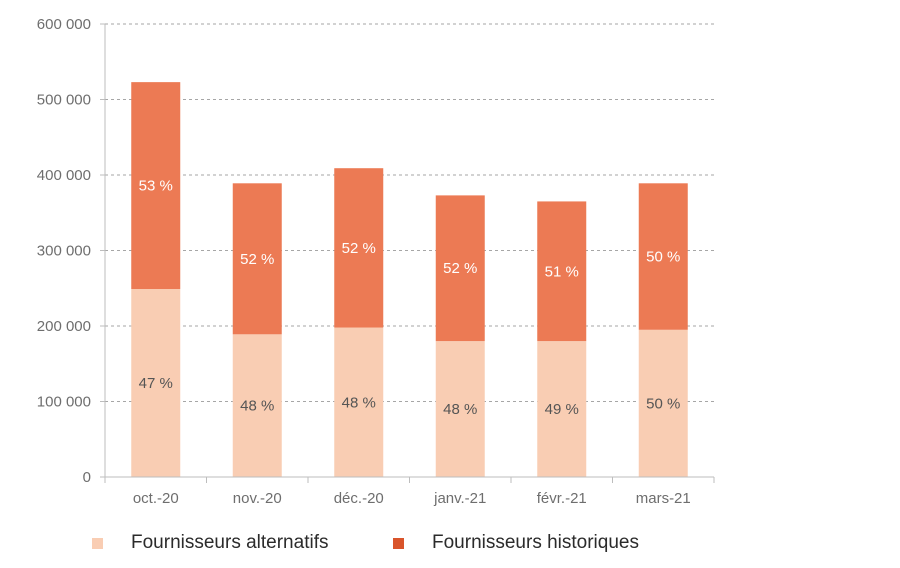 This screenshot has height=568, width=900. What do you see at coordinates (409, 480) in the screenshot?
I see `x-axis-ticks` at bounding box center [409, 480].